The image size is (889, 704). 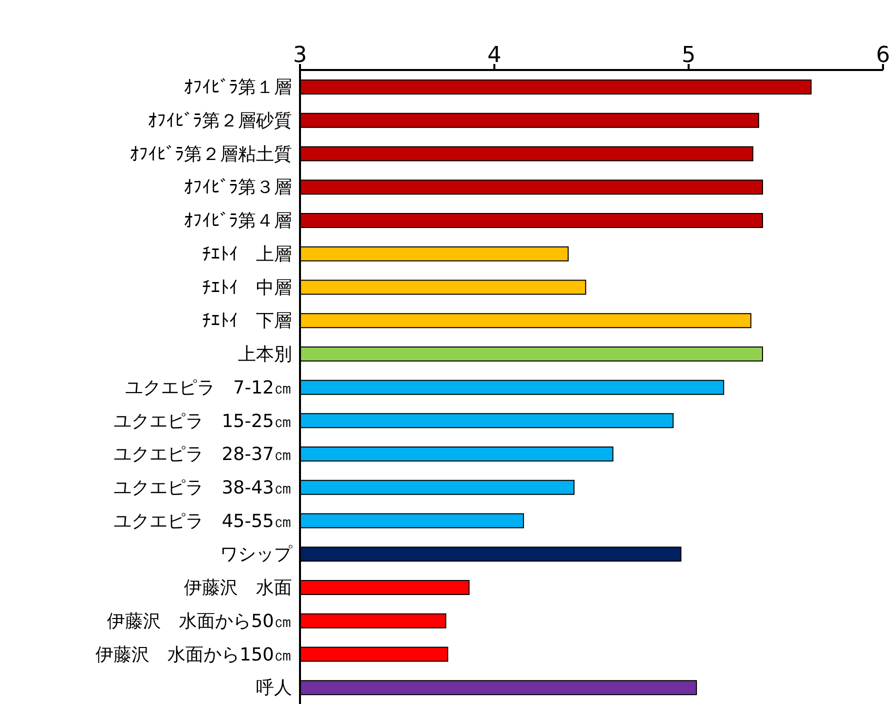 I want to click on y-tick-label: 伊藤沢 水面から50㎝, so click(x=199, y=621).